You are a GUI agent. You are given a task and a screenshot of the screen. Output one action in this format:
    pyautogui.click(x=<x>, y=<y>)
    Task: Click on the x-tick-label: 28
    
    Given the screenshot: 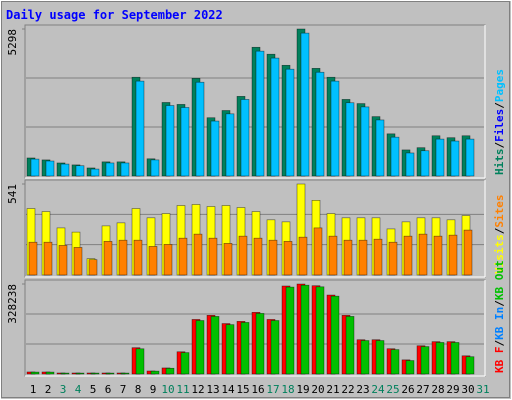 What is the action you would take?
    pyautogui.click(x=437, y=389)
    